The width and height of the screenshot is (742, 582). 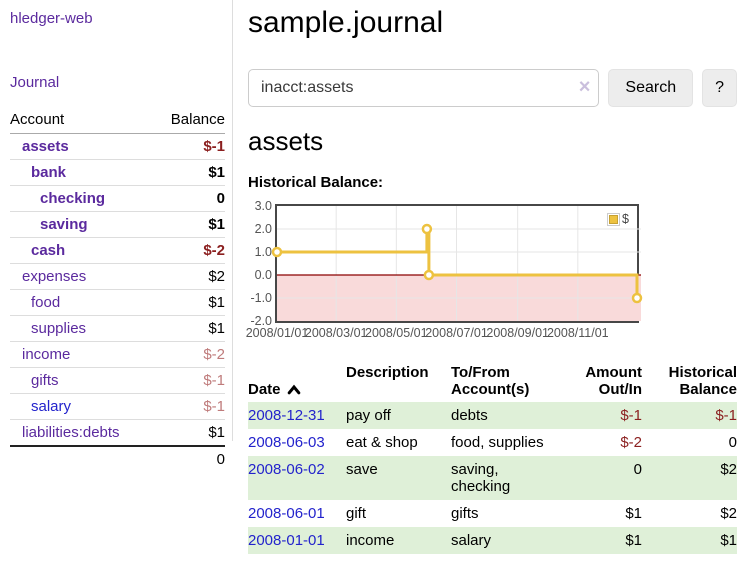 What do you see at coordinates (286, 540) in the screenshot?
I see `transaction-date-link: 2008-01-01` at bounding box center [286, 540].